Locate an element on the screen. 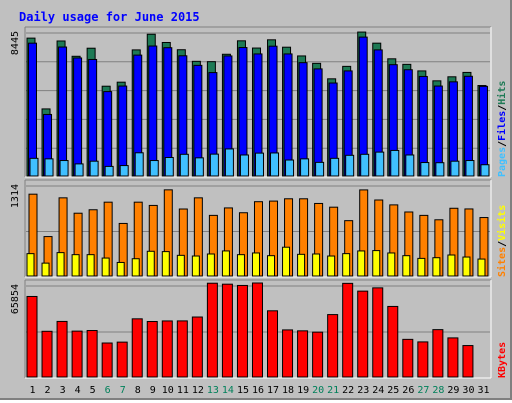 Image resolution: width=512 pixels, height=403 pixels. legend-traffic: Pages/Files/Hits is located at coordinates (502, 129).